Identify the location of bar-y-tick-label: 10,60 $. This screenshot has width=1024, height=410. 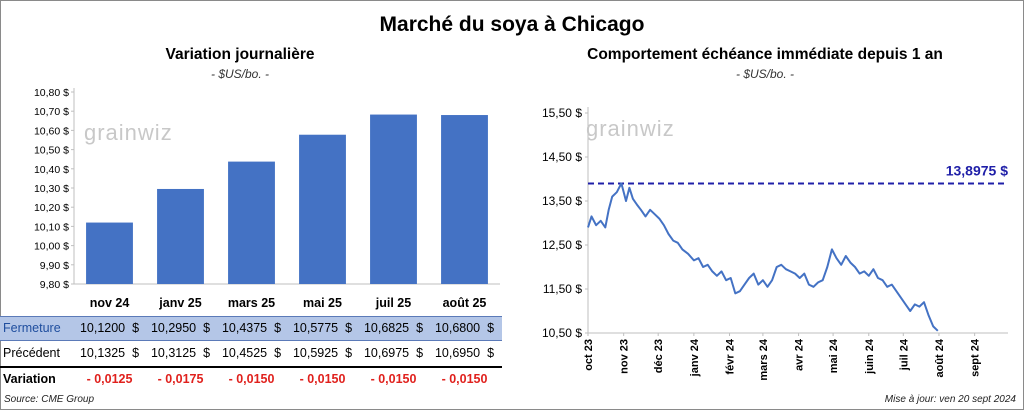
(51, 131).